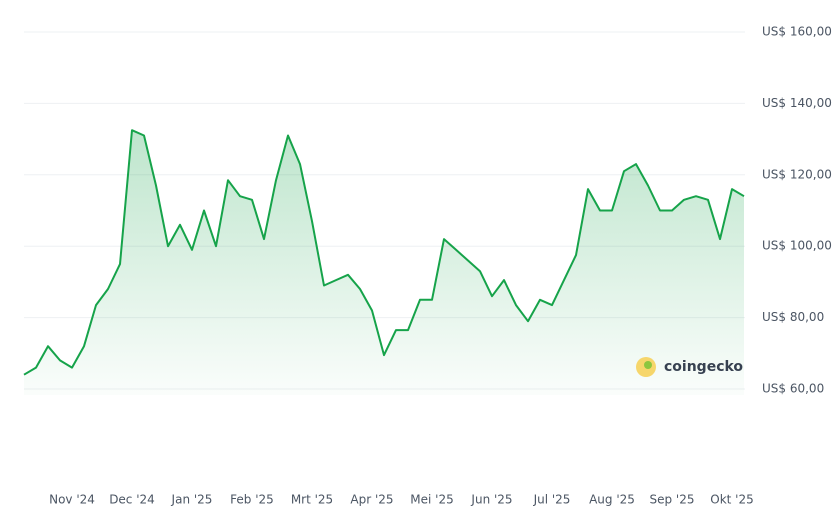 This screenshot has width=837, height=519. I want to click on x-tick-label: Mrt '25, so click(312, 500).